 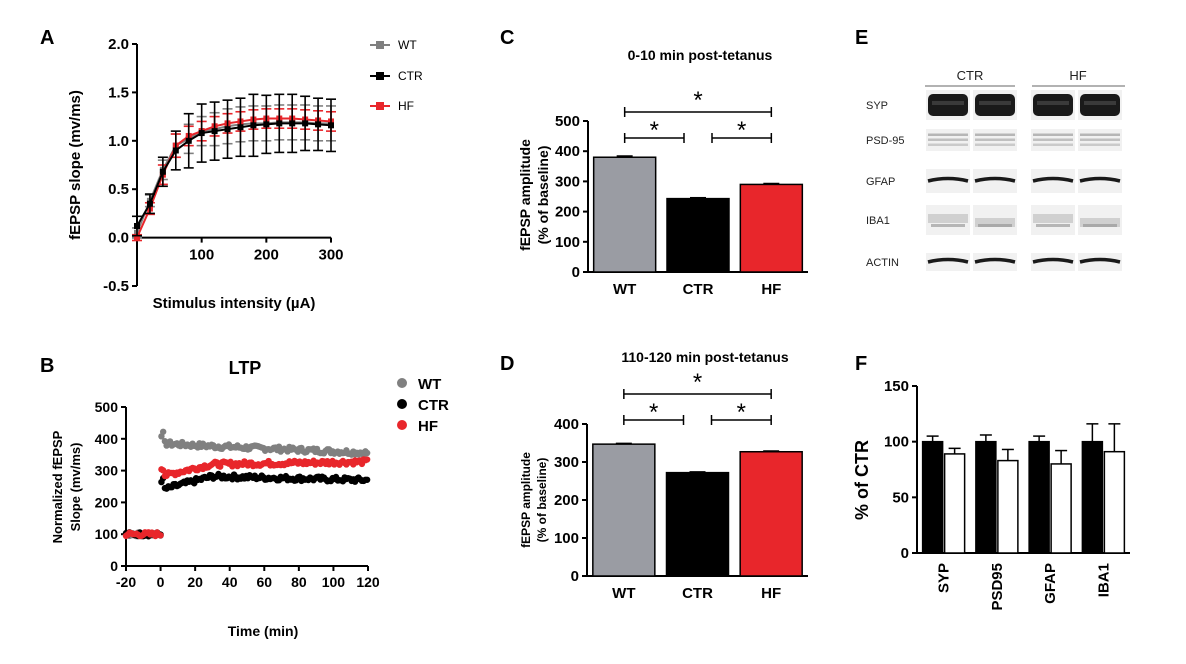 What do you see at coordinates (118, 44) in the screenshot?
I see `panel-a-ytick-label: 2.0` at bounding box center [118, 44].